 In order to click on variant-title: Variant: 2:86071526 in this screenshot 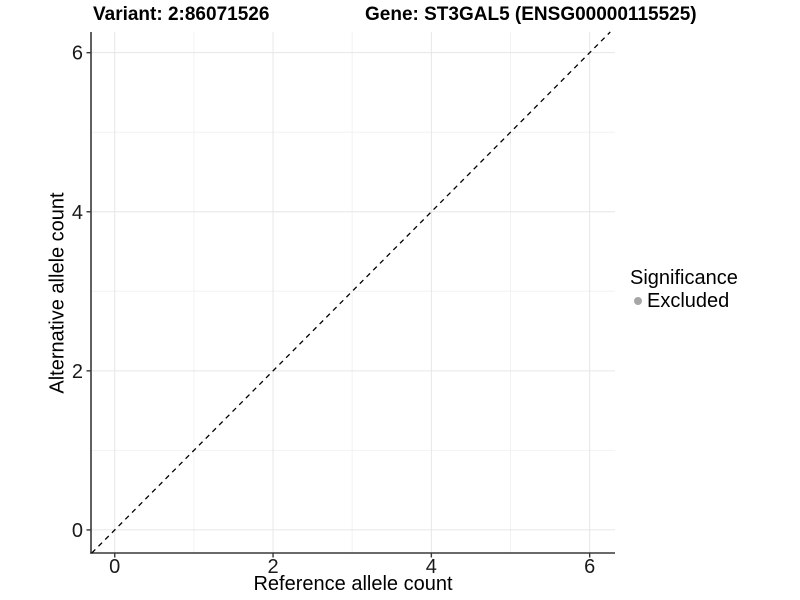, I will do `click(181, 14)`.